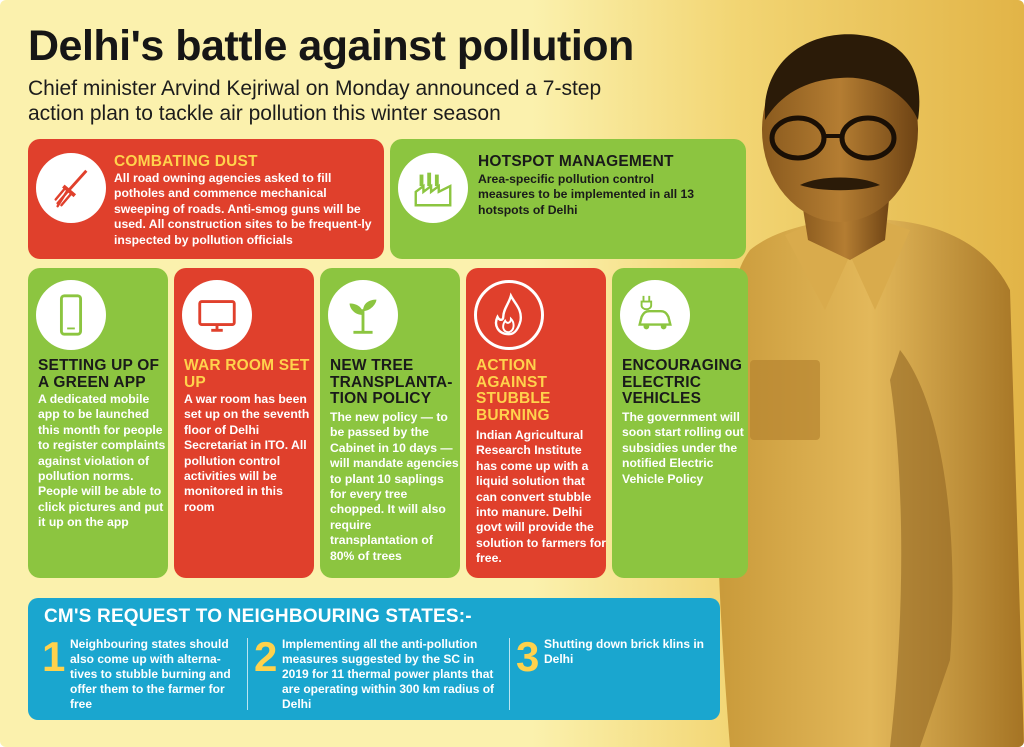 Image resolution: width=1024 pixels, height=747 pixels. I want to click on card-heading: SETTING UP OF A GREEN APP, so click(99, 374).